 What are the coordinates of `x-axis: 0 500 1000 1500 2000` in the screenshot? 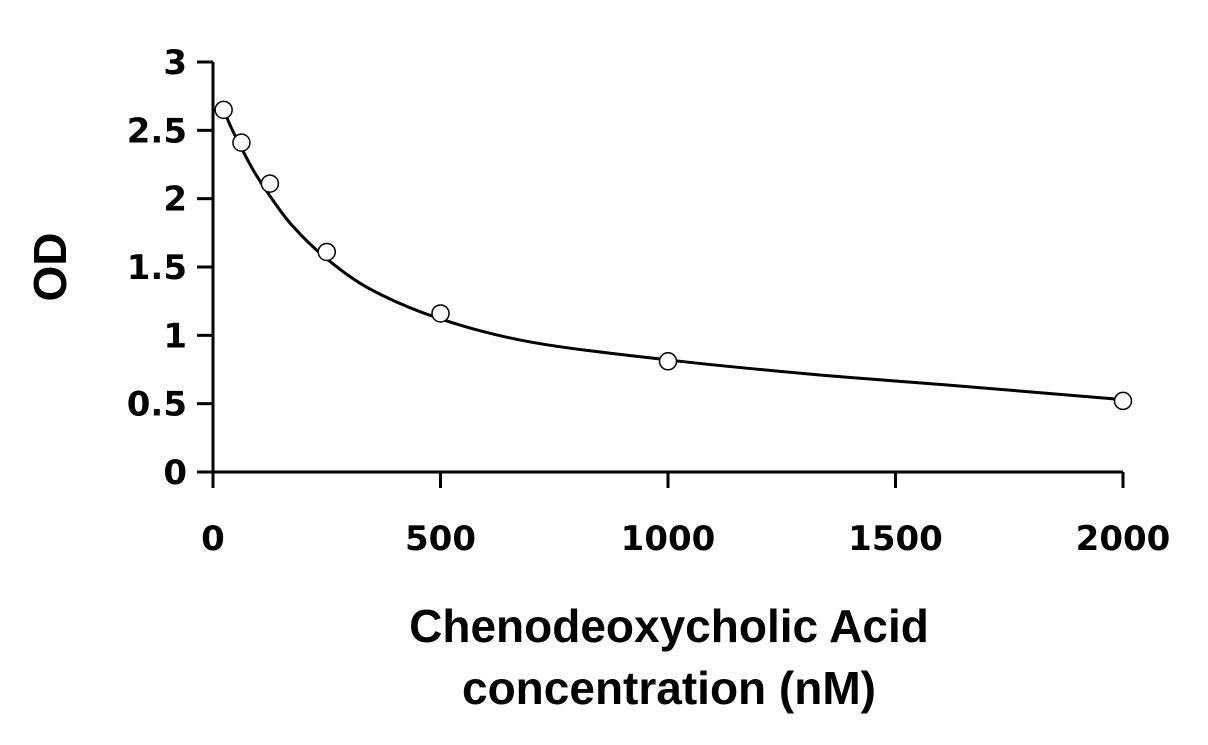 It's located at (684, 514).